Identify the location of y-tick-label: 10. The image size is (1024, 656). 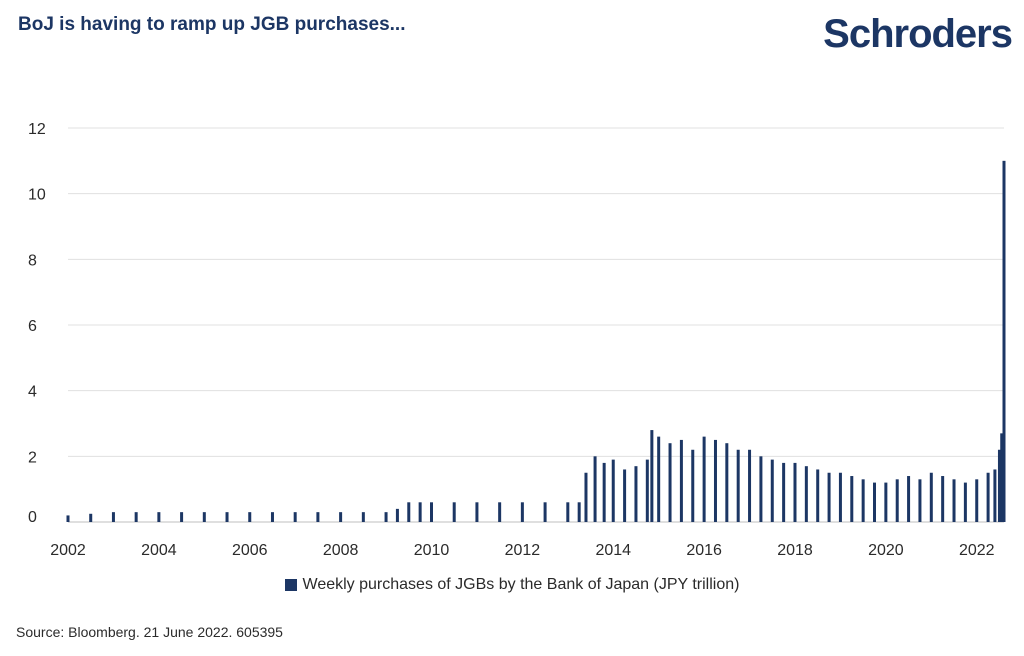
(37, 195).